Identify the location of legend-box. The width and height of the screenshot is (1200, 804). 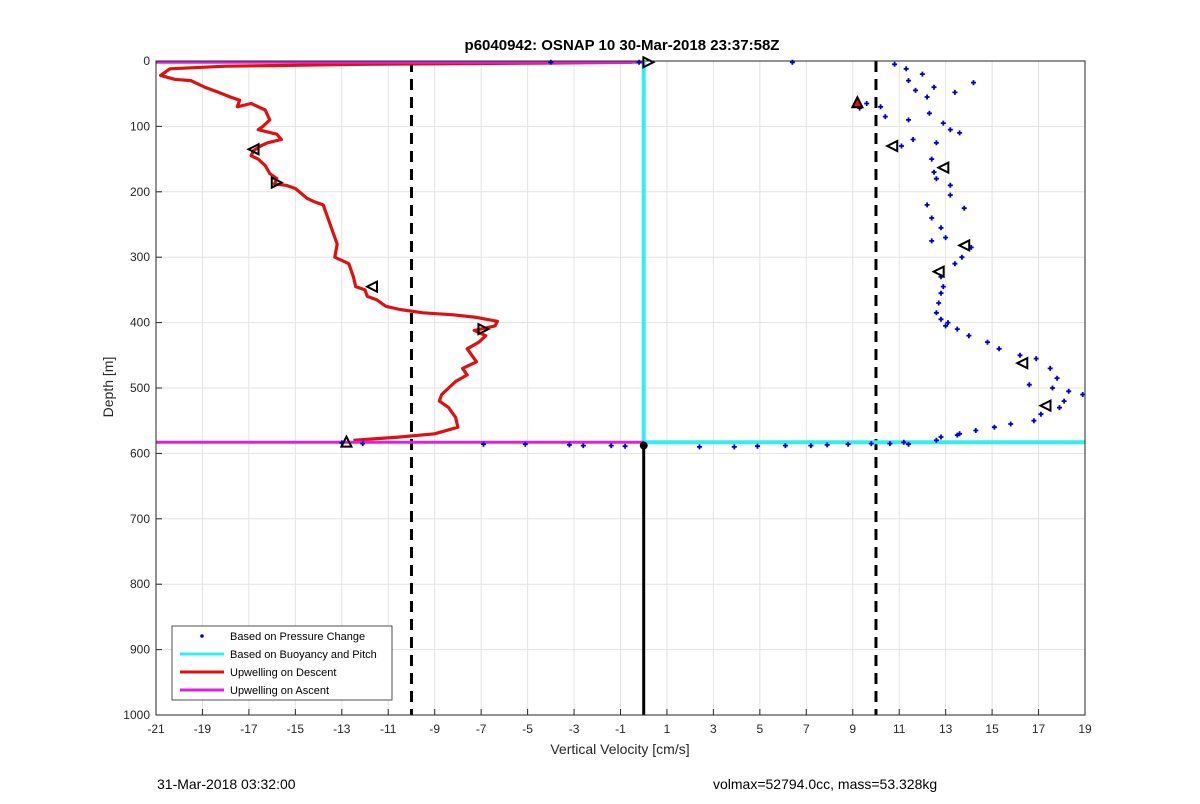
(282, 663).